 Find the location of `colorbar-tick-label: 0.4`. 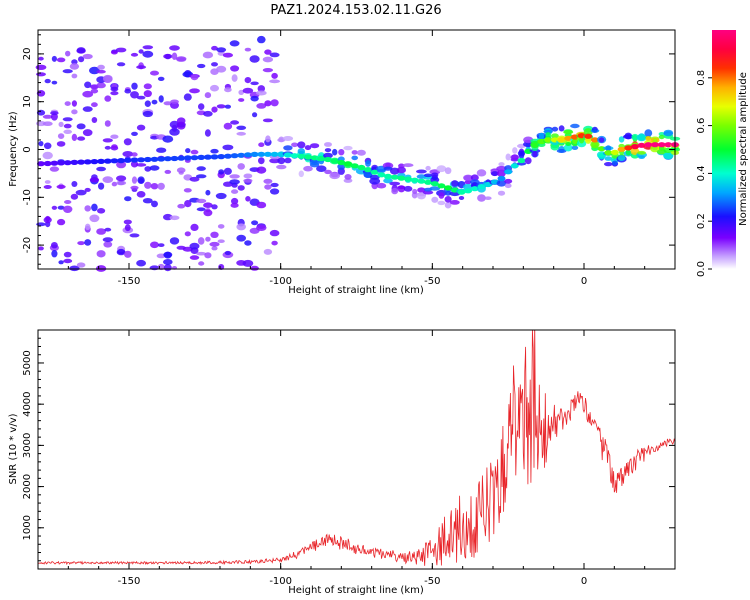

colorbar-tick-label: 0.4 is located at coordinates (701, 173).